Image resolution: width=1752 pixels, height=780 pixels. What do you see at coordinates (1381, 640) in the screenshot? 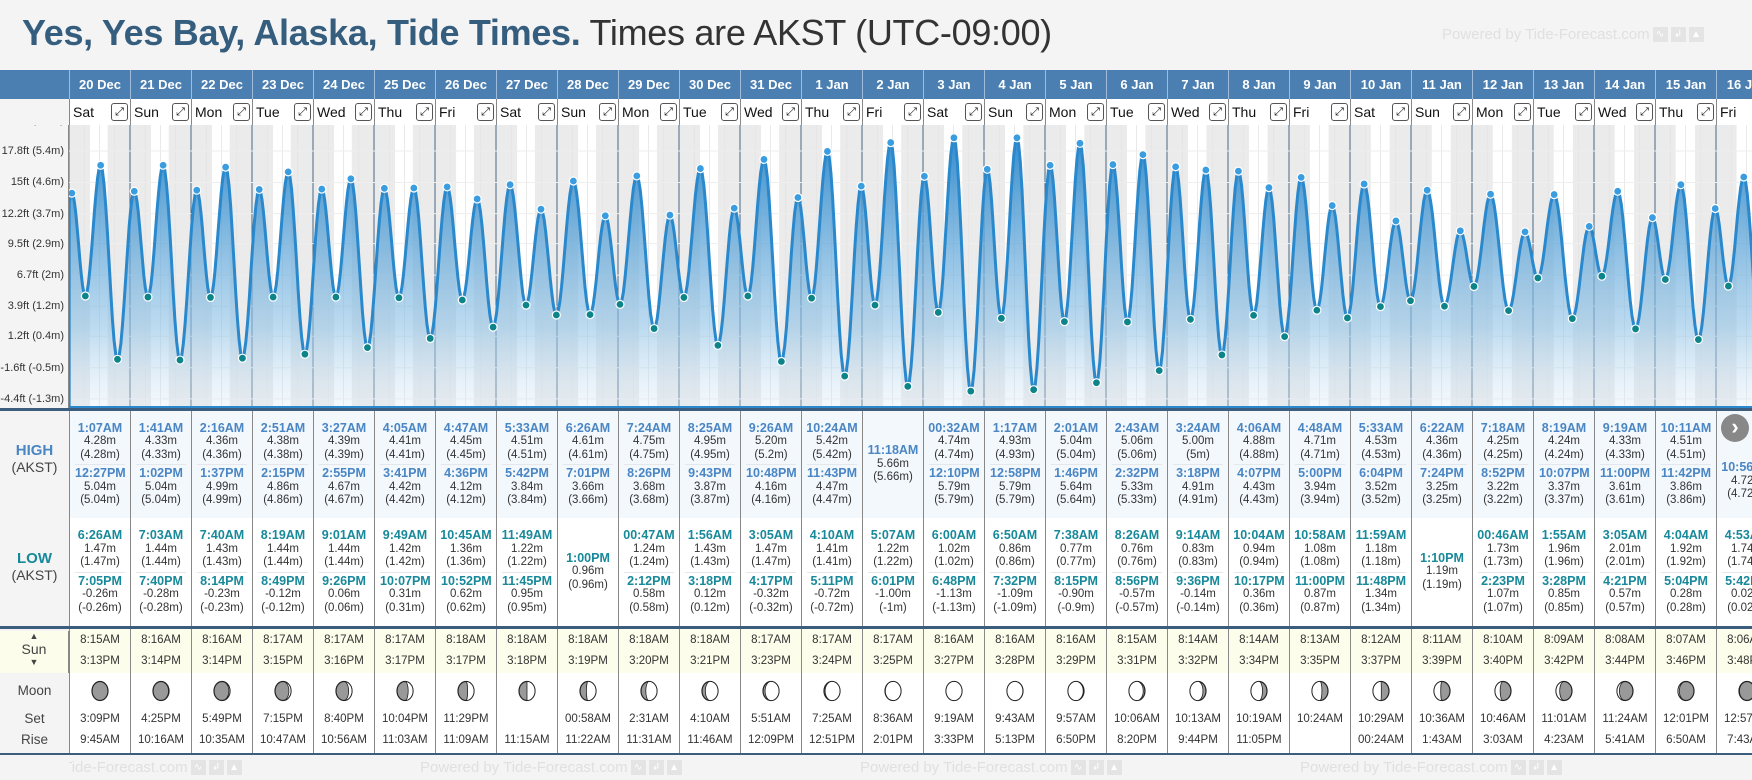
I see `sunrise-time: 8:12AM` at bounding box center [1381, 640].